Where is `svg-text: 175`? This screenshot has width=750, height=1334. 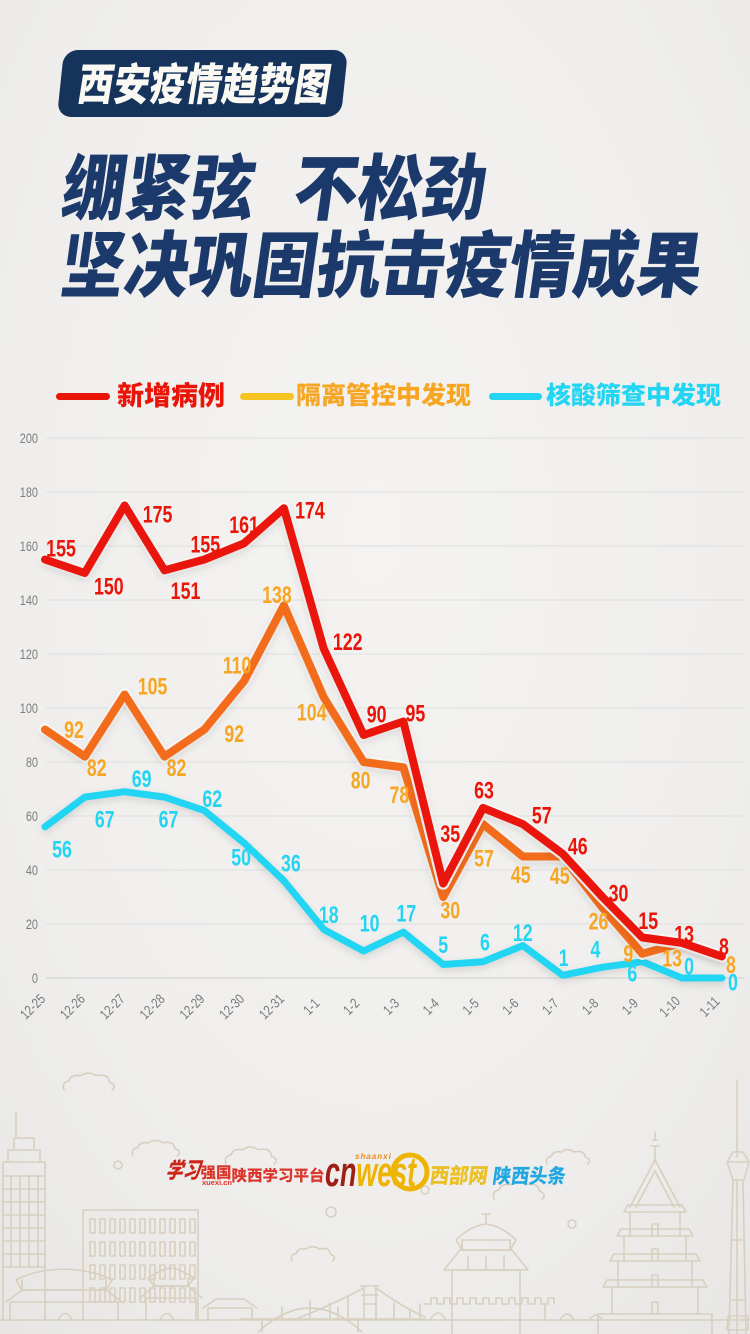
svg-text: 175 is located at coordinates (158, 515).